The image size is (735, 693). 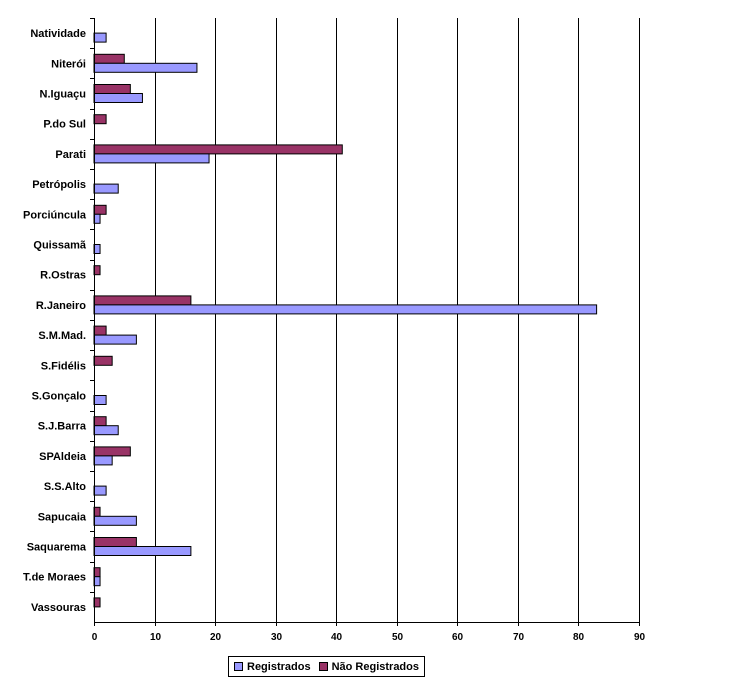 What do you see at coordinates (58, 608) in the screenshot?
I see `category-label-19: Vassouras` at bounding box center [58, 608].